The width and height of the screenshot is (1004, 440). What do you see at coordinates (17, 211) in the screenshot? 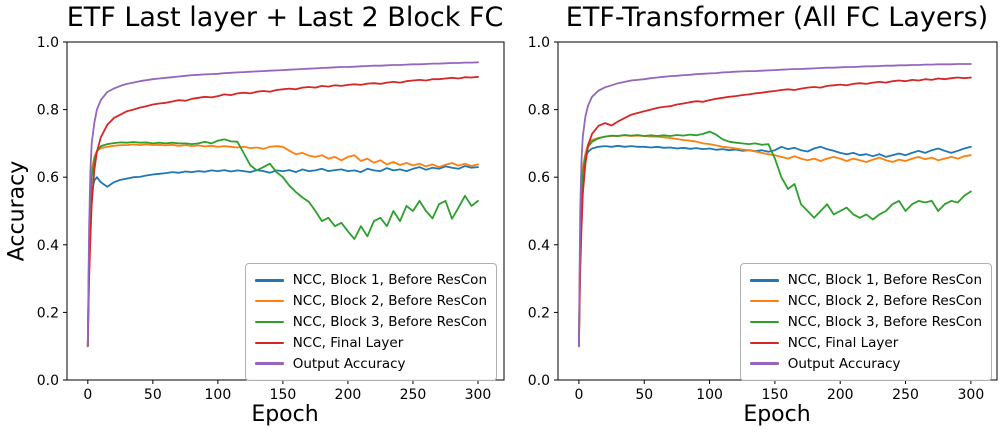
I see `y-axis-label: Accuracy` at bounding box center [17, 211].